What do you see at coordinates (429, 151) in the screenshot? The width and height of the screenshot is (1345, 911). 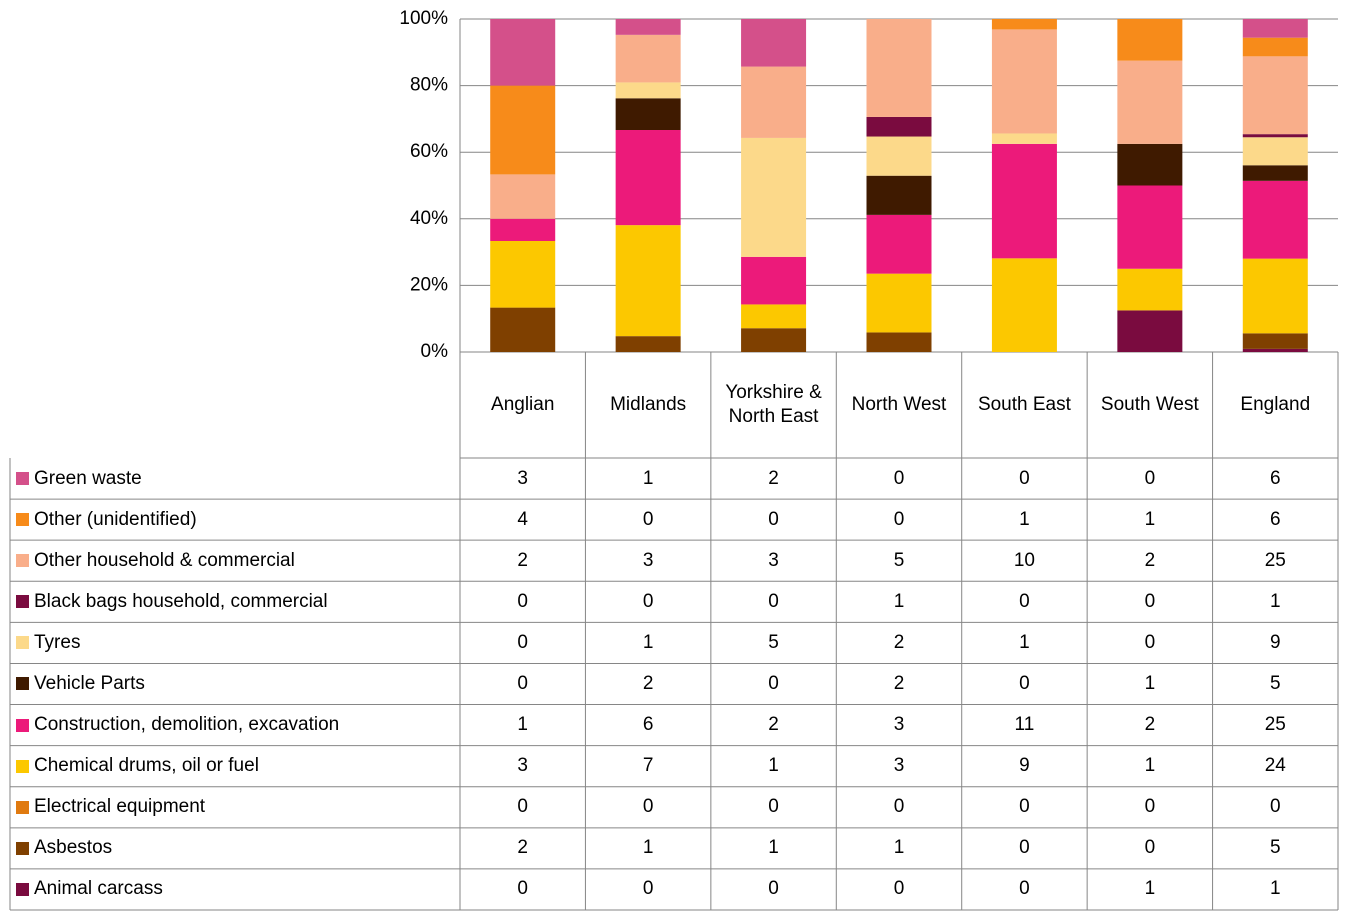 I see `y-tick-label: 60%` at bounding box center [429, 151].